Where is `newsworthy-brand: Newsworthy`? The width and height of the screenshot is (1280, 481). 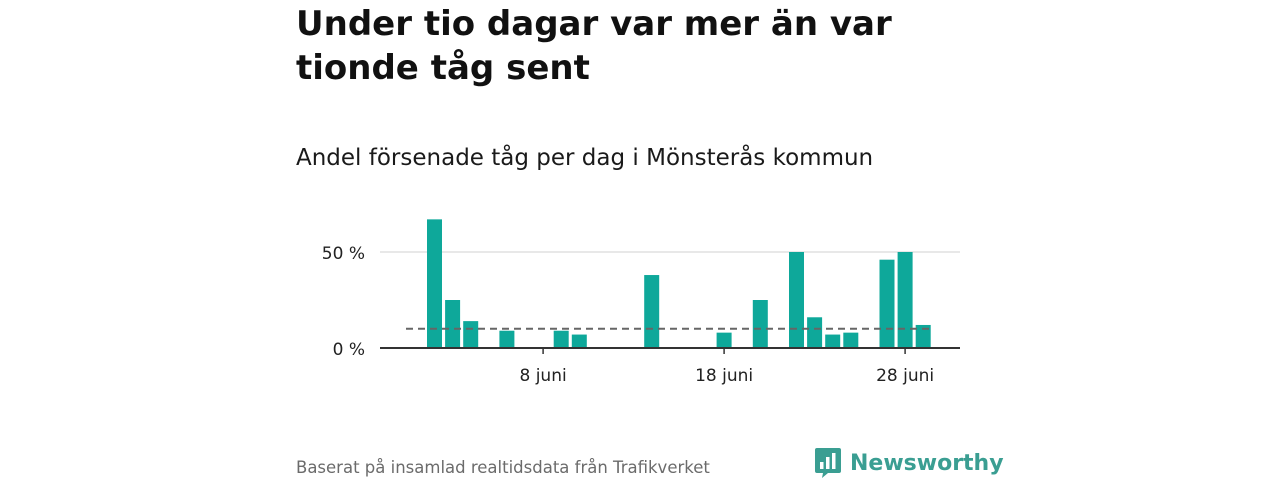
newsworthy-brand: Newsworthy is located at coordinates (909, 463).